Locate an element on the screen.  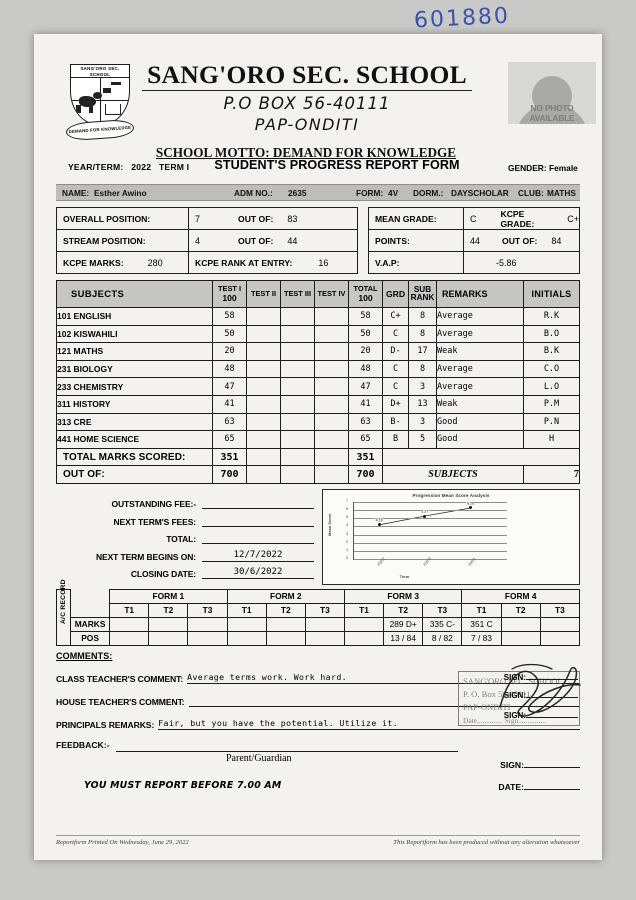
fees-total-value is located at coordinates (258, 543).